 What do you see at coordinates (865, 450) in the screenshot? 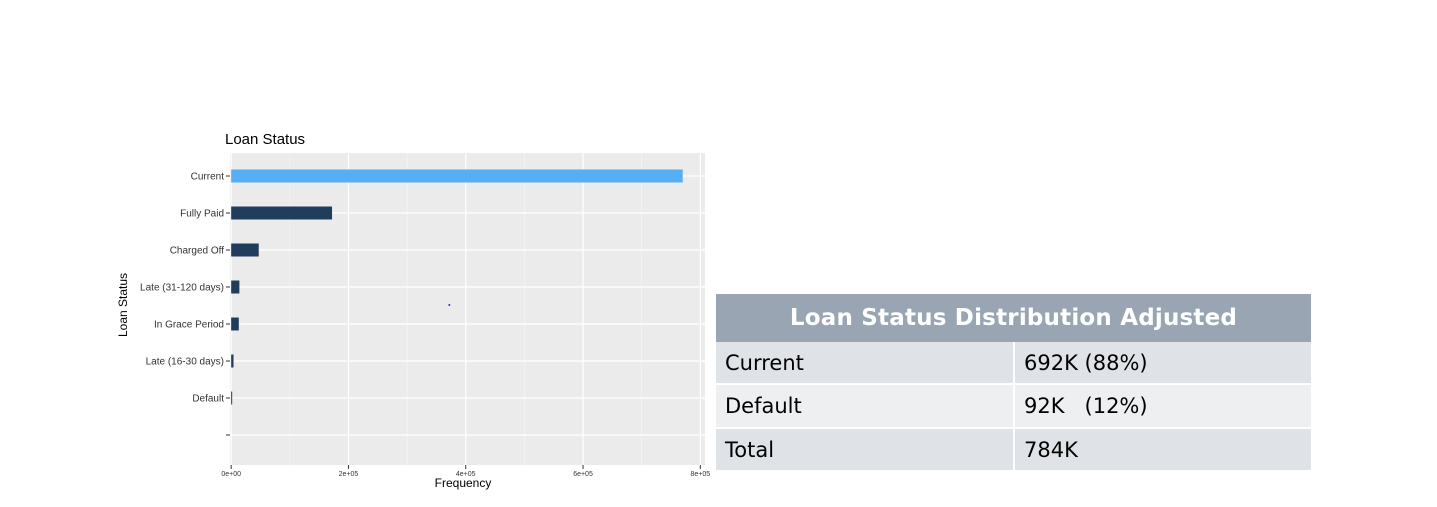
I see `table-cell-label: Total` at bounding box center [865, 450].